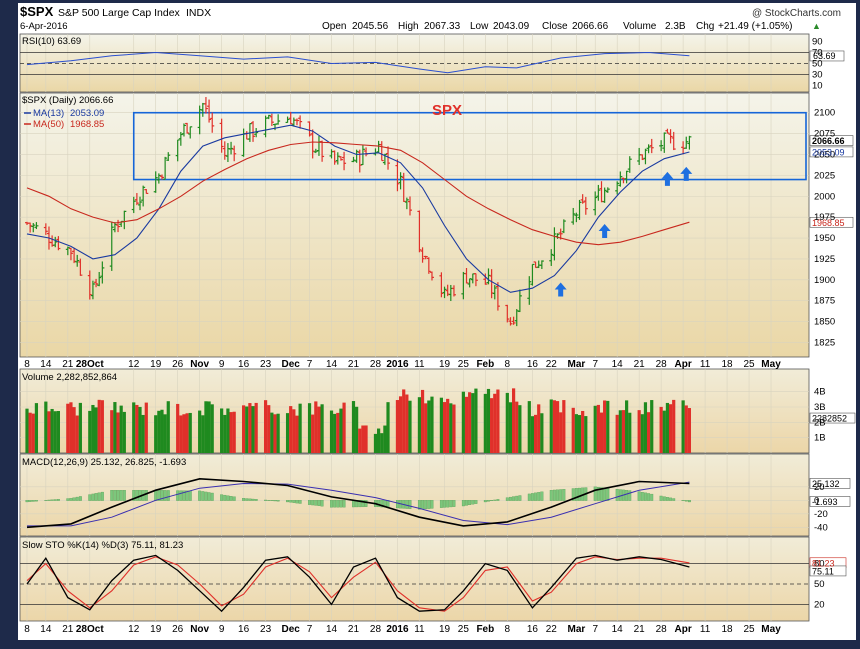 Image resolution: width=860 pixels, height=649 pixels. I want to click on x-tick-label: 18, so click(728, 364).